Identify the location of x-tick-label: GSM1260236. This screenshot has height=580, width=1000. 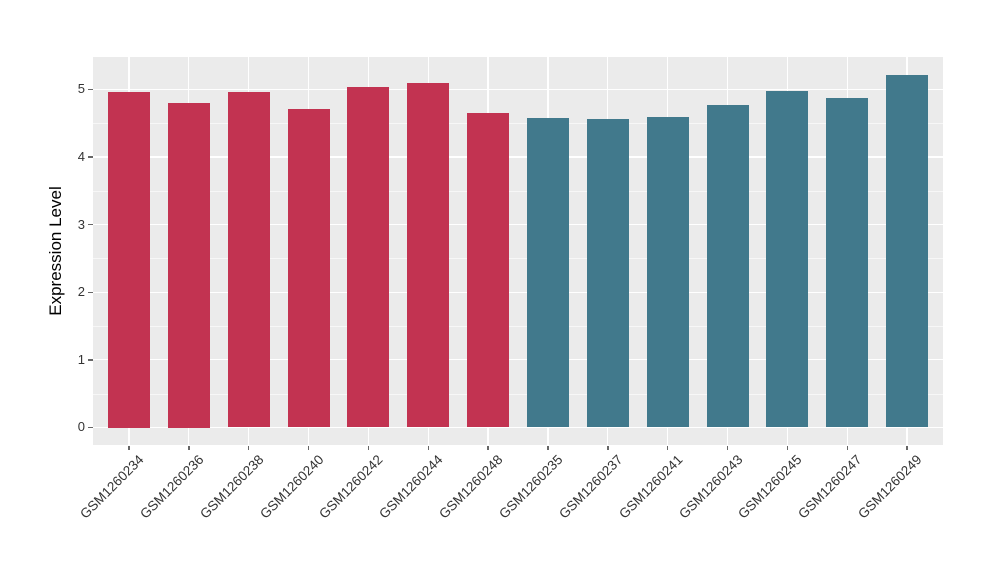
(171, 487).